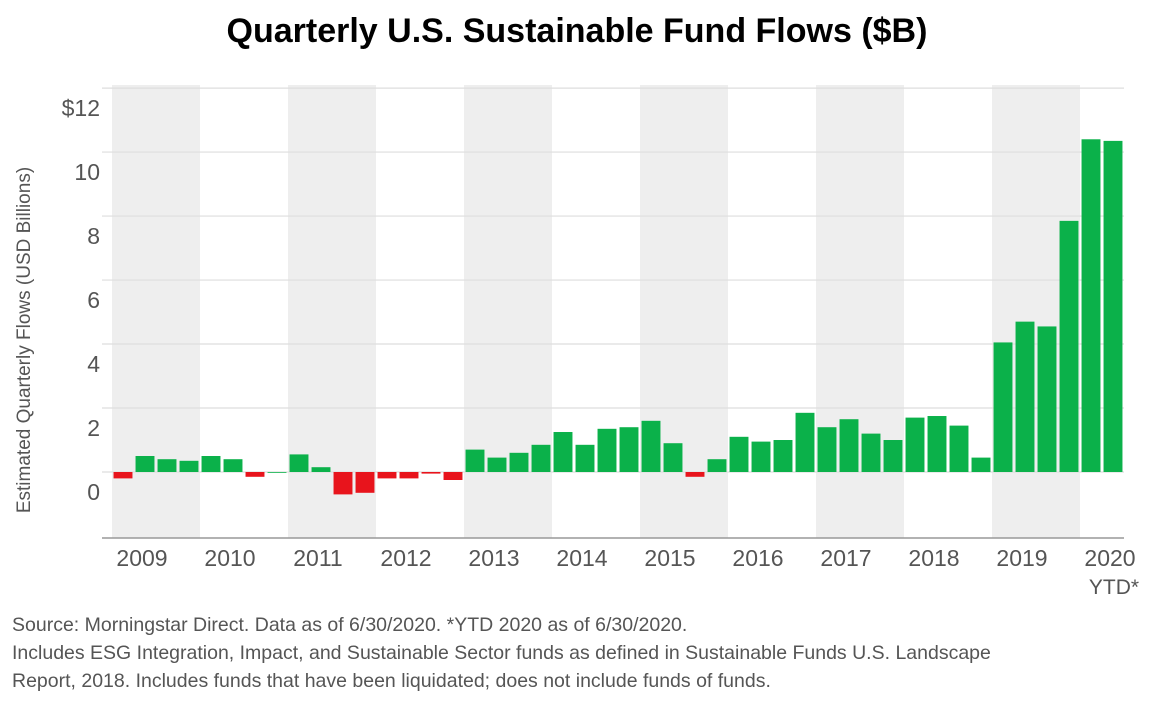  I want to click on bar-2012-q4, so click(453, 476).